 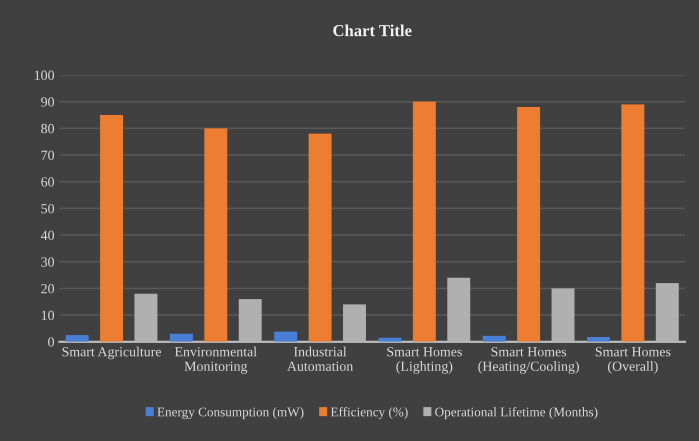 I want to click on legend-label: Efficiency (%), so click(x=369, y=413).